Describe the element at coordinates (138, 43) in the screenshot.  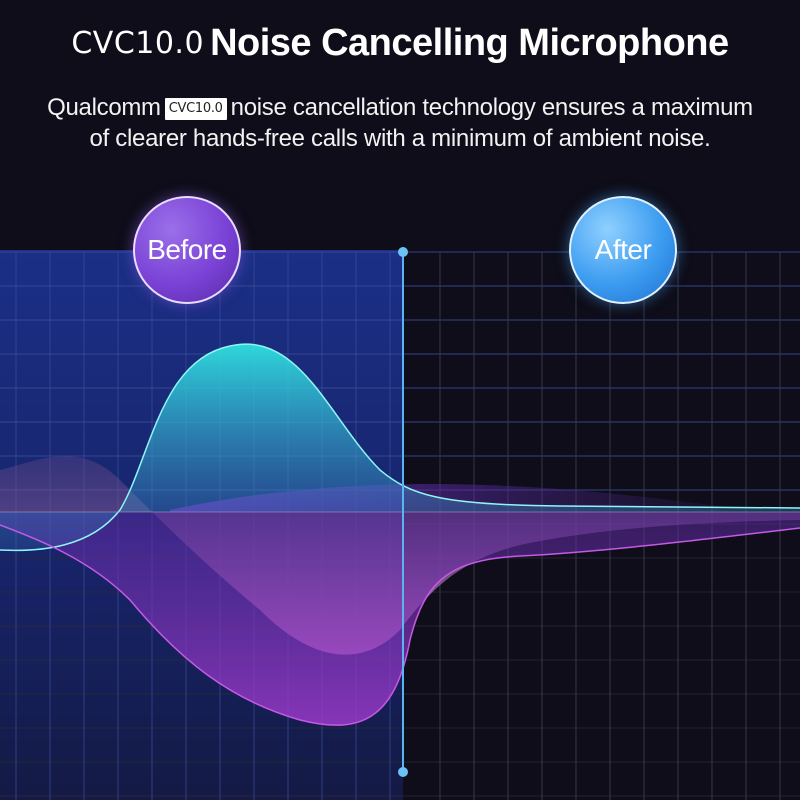
I see `title-version: CVC10.0` at that location.